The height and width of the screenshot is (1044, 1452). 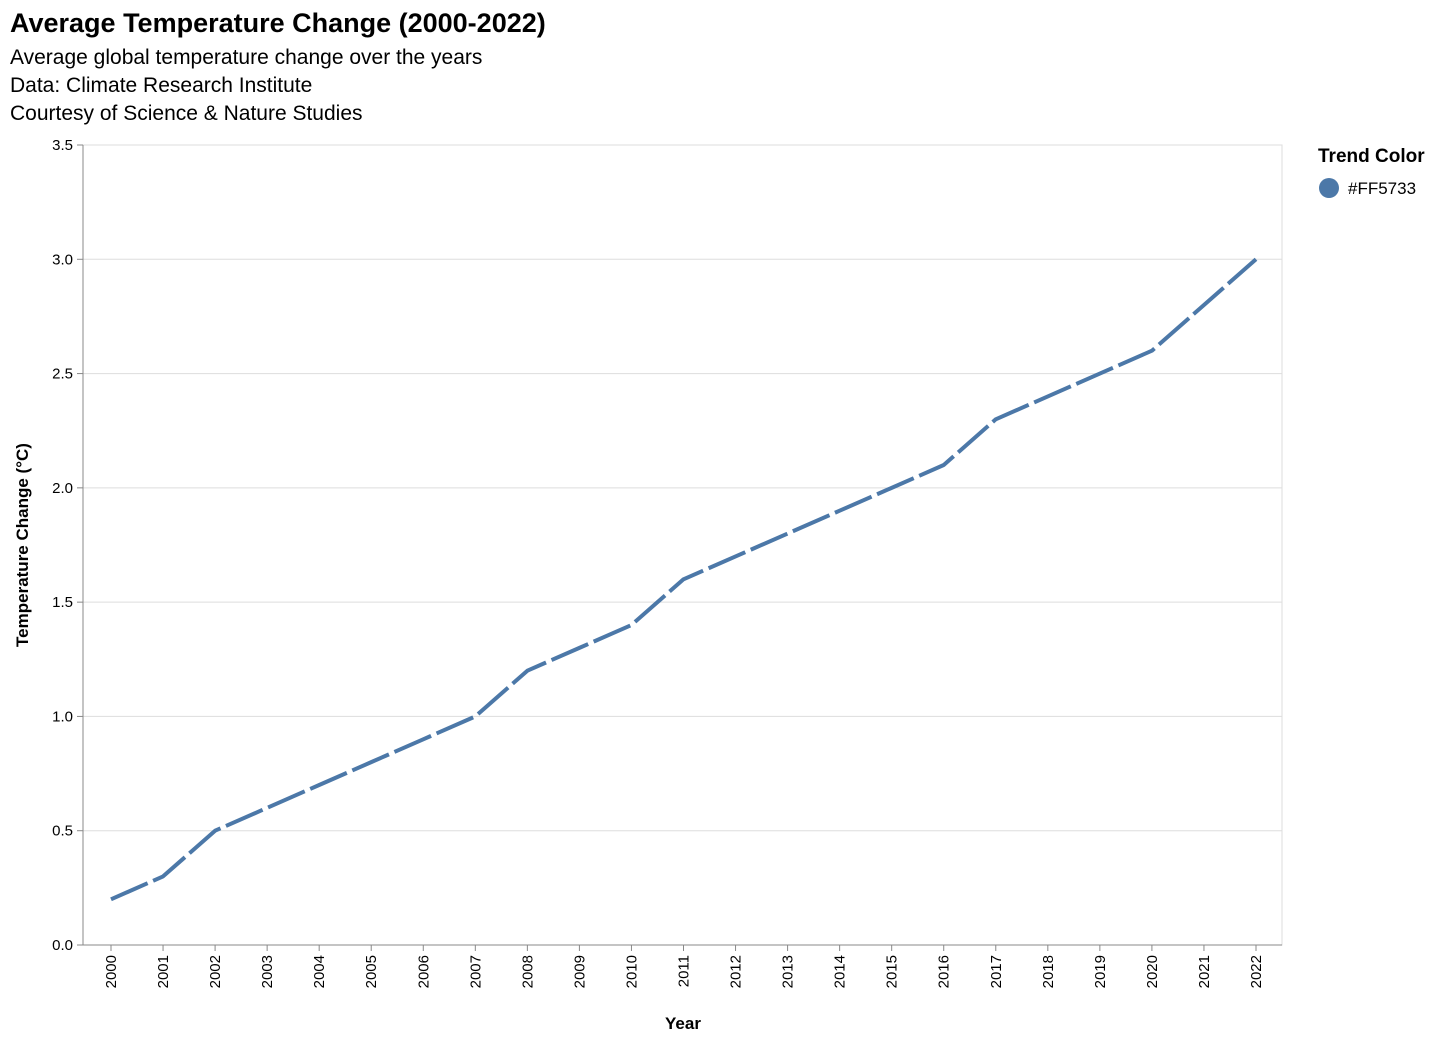 What do you see at coordinates (423, 971) in the screenshot?
I see `x-tick-label: 2006` at bounding box center [423, 971].